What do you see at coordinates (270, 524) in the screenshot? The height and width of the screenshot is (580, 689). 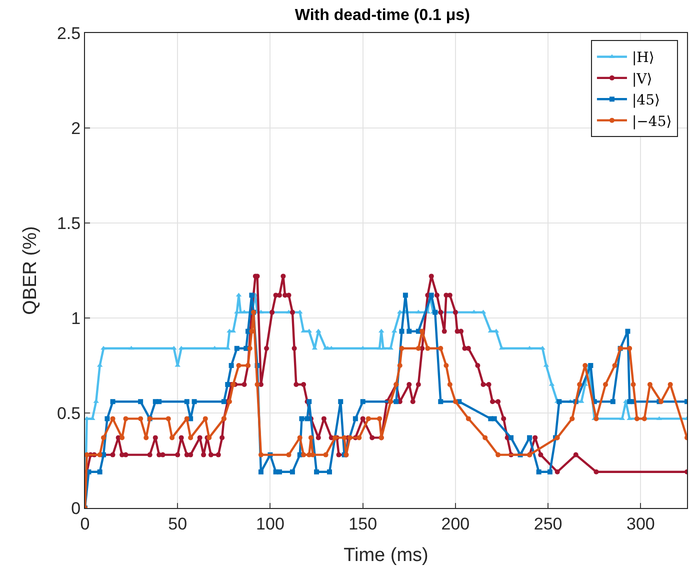 I see `x-tick-label: 100` at bounding box center [270, 524].